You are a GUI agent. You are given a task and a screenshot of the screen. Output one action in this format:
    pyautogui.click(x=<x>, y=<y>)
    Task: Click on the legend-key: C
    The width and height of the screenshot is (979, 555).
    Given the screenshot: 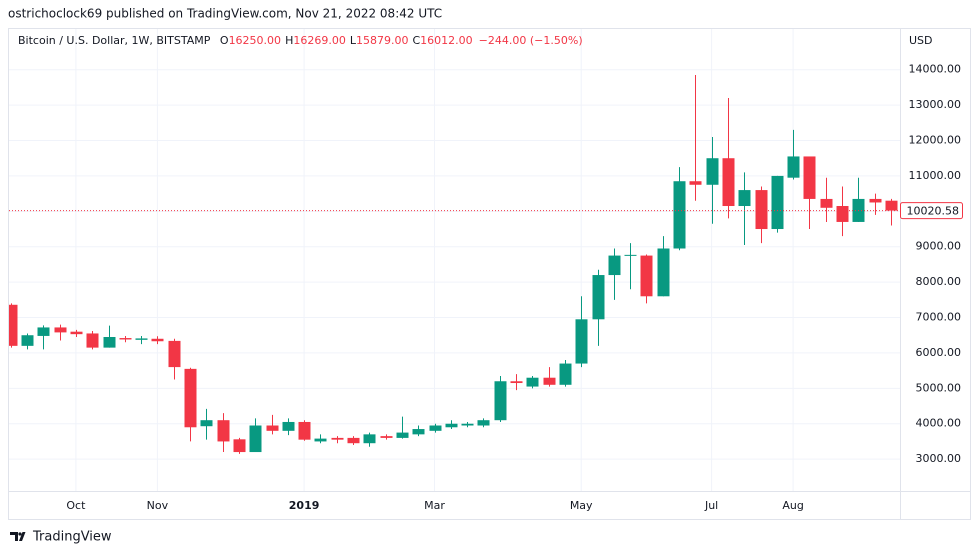 What is the action you would take?
    pyautogui.click(x=416, y=40)
    